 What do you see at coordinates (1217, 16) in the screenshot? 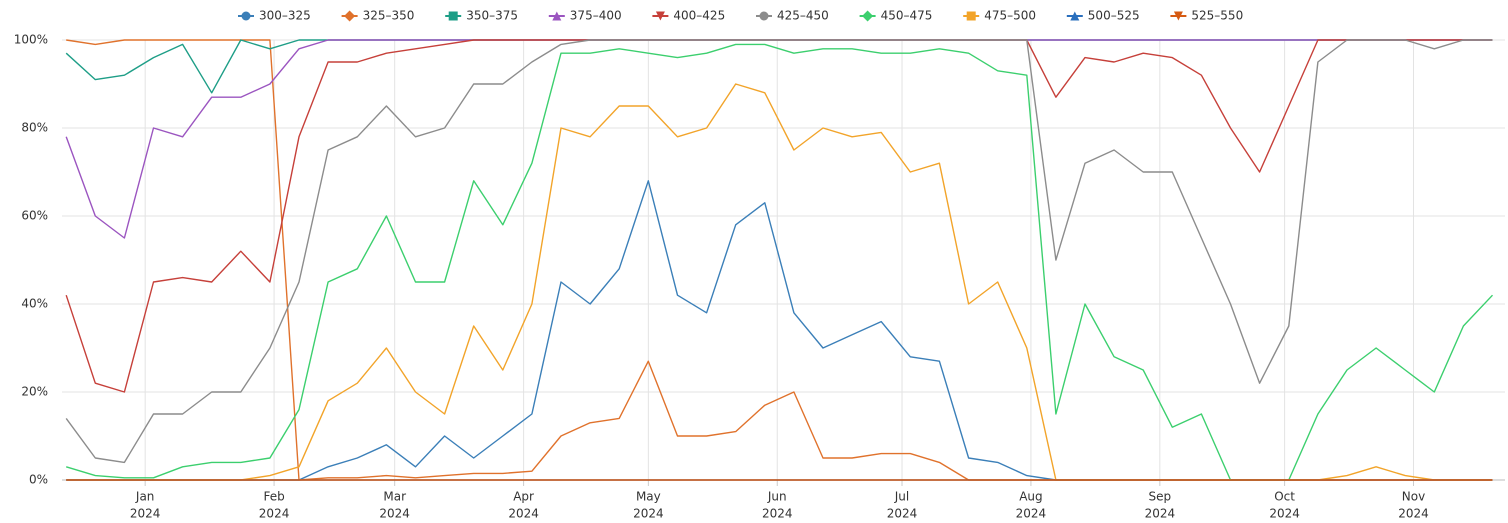
I see `legend-label: 525–550` at bounding box center [1217, 16].